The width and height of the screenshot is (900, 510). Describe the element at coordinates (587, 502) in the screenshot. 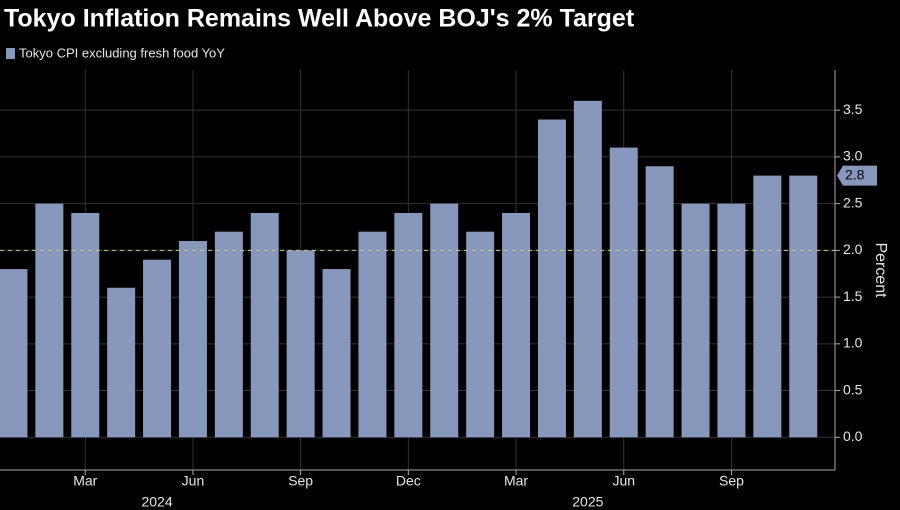

I see `year-label: 2025` at that location.